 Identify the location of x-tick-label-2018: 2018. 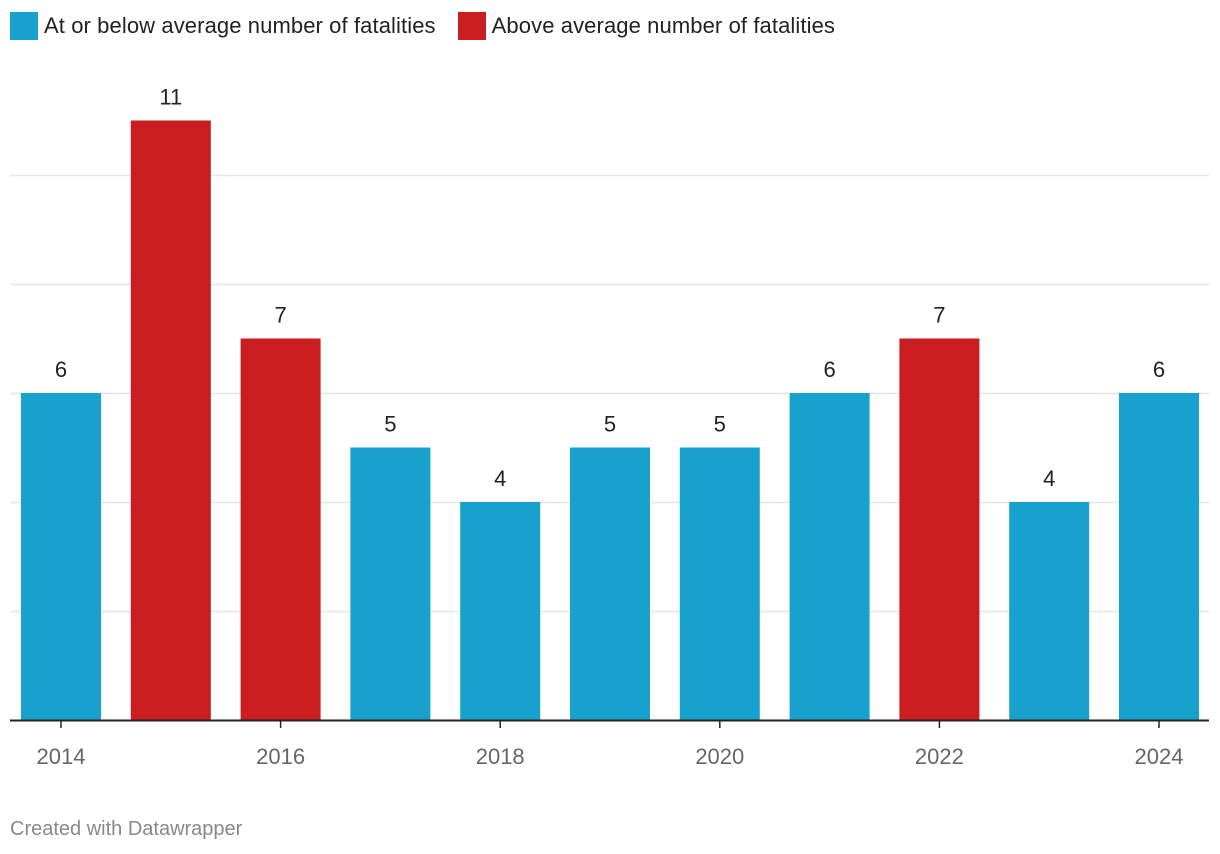
(500, 756).